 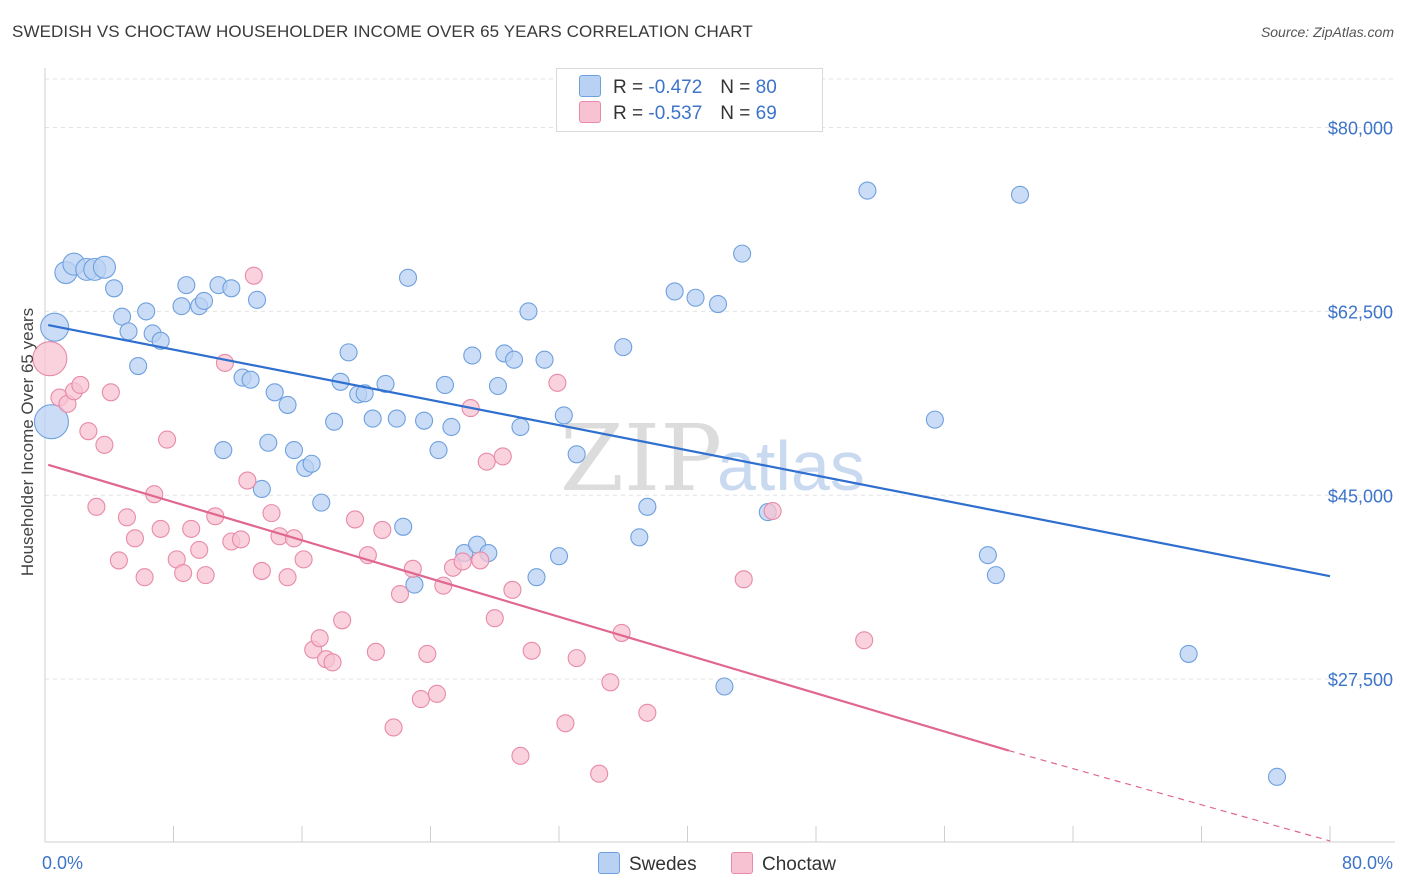 What do you see at coordinates (1327, 32) in the screenshot?
I see `source-label: Source: ZipAtlas.com` at bounding box center [1327, 32].